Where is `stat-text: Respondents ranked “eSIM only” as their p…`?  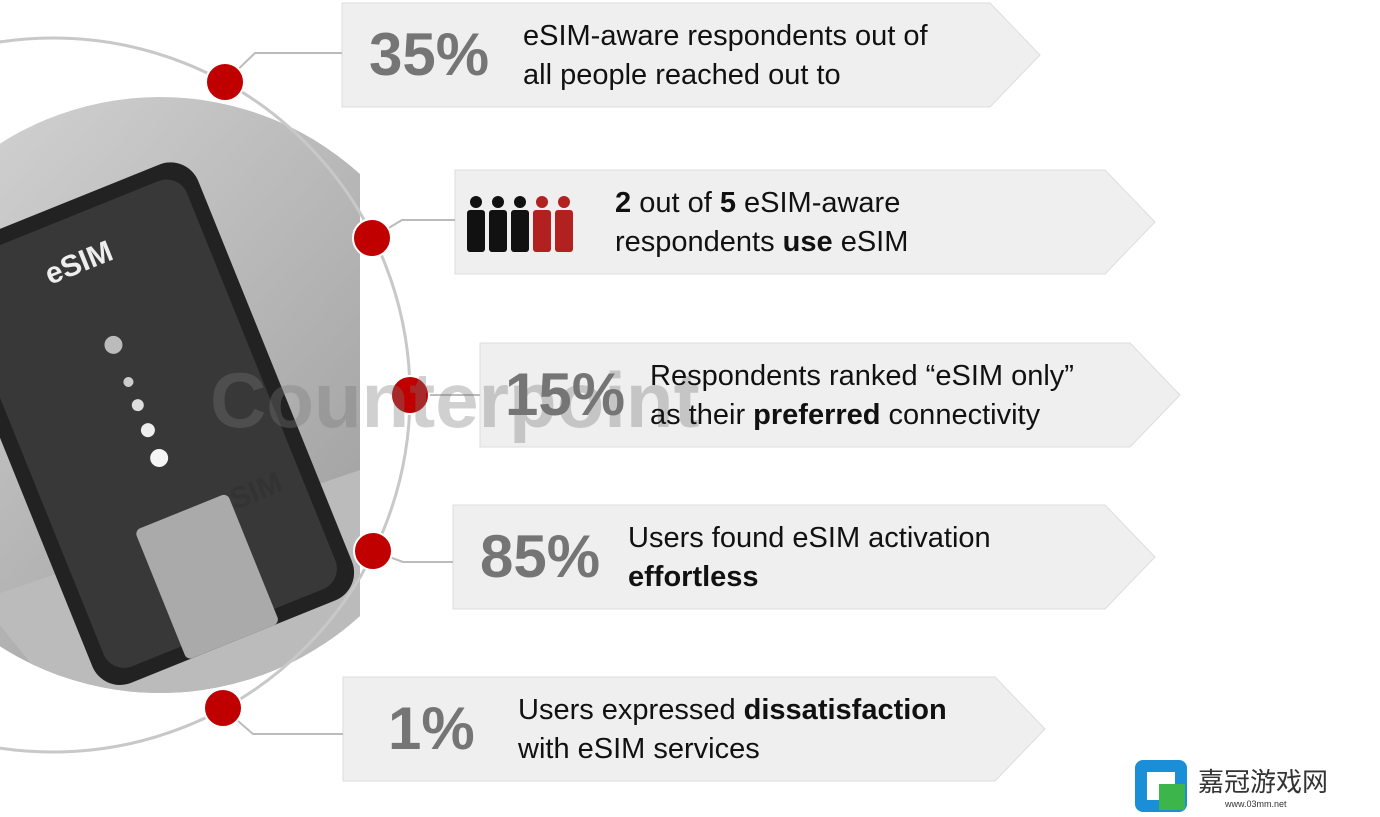 stat-text: Respondents ranked “eSIM only” as their p… is located at coordinates (862, 396).